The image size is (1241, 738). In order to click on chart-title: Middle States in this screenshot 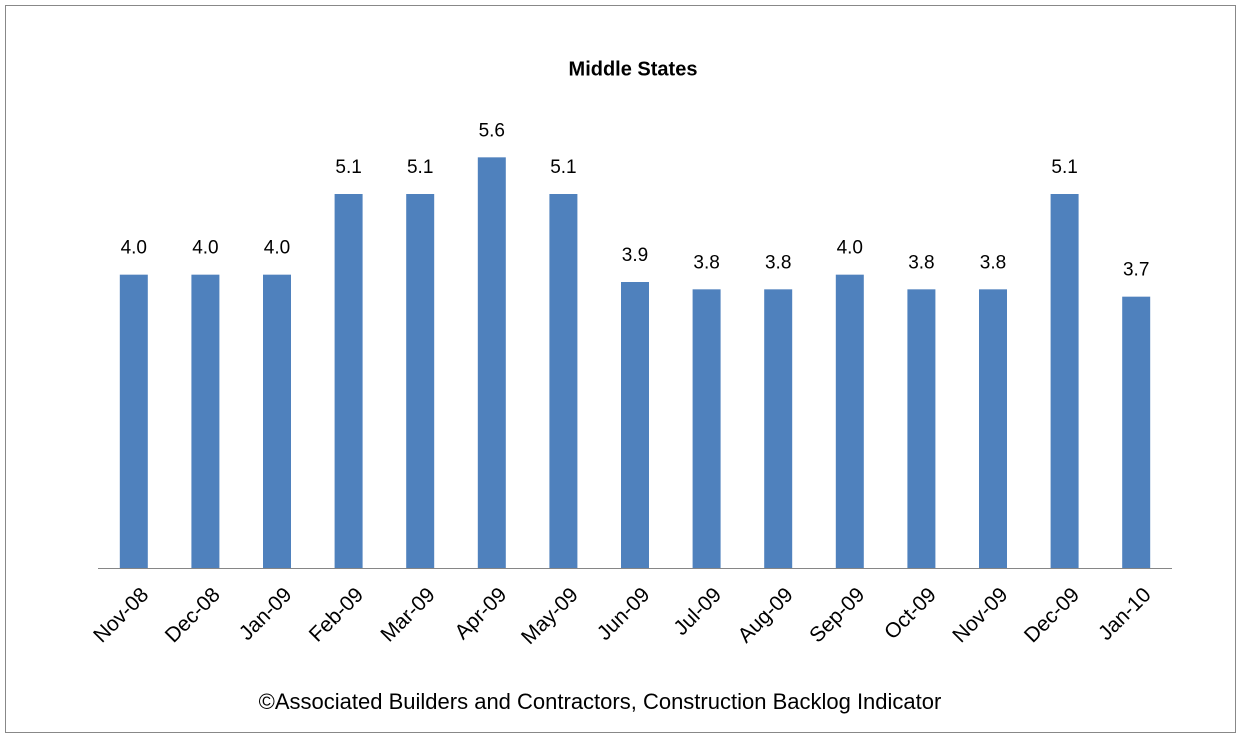, I will do `click(633, 69)`.